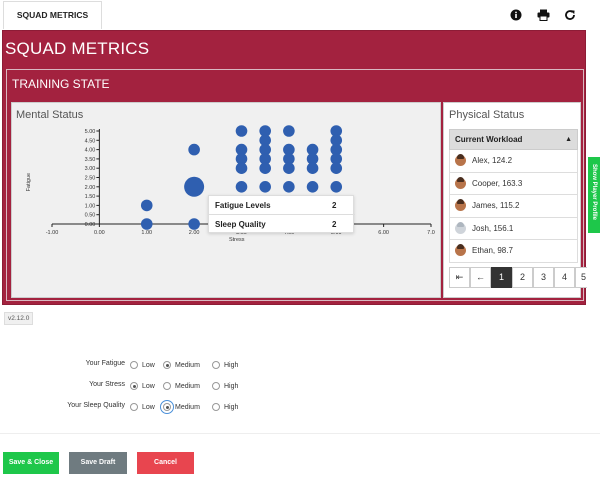  I want to click on list-item: Josh, 156.1, so click(513, 228).